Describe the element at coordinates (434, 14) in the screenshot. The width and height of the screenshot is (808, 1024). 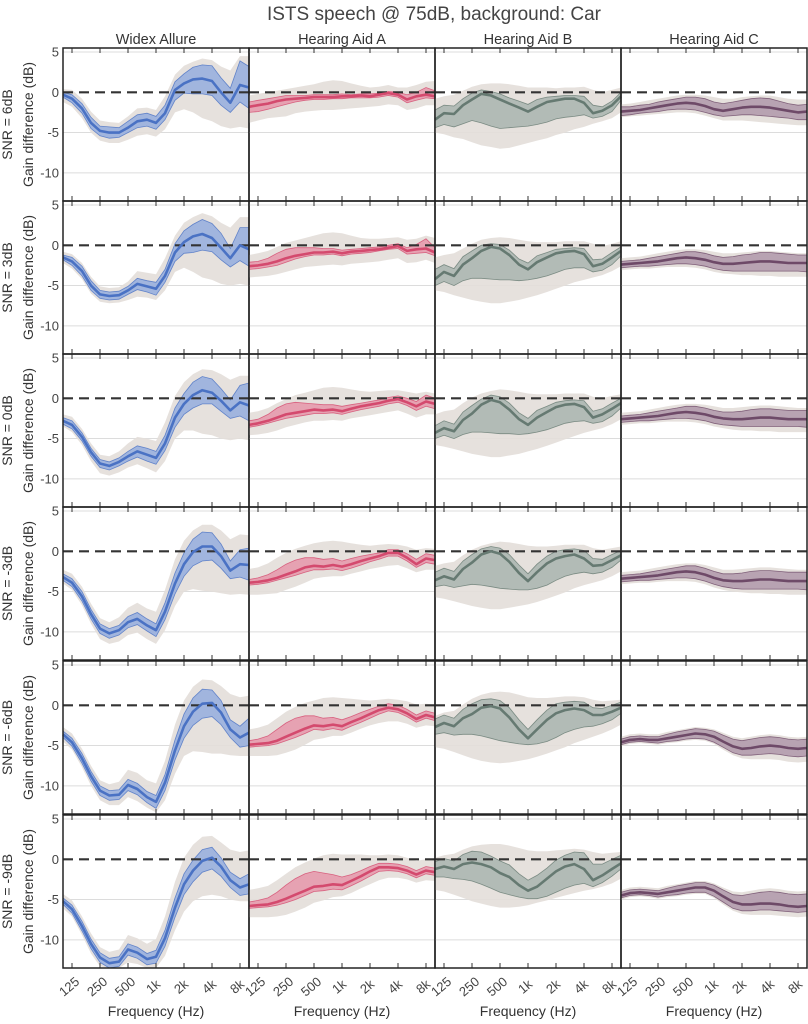
I see `figure-title: ISTS speech @ 75dB, background: Car` at that location.